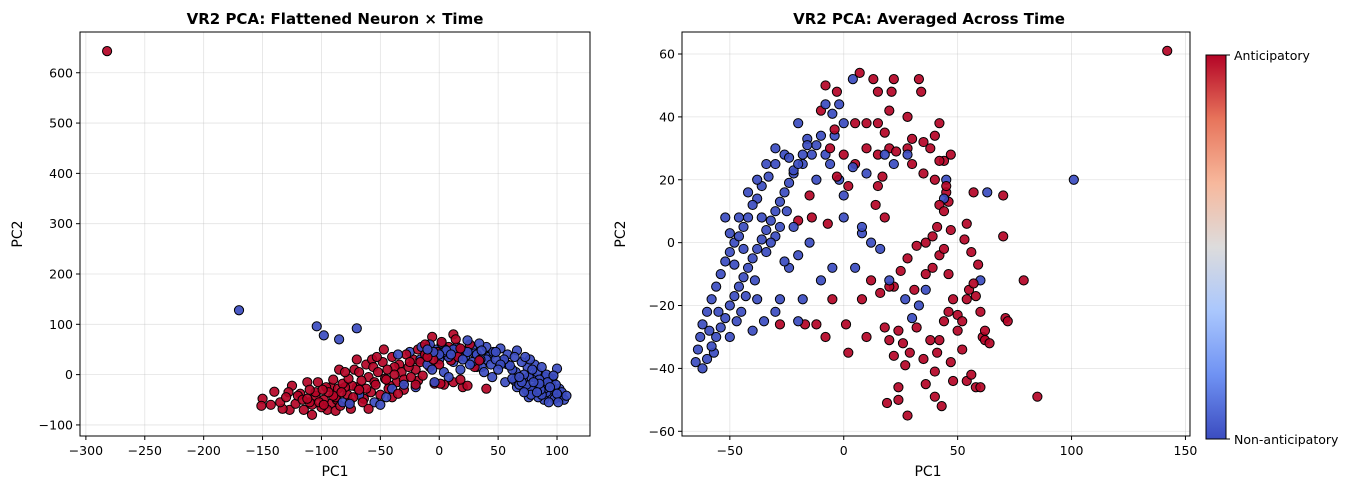  Describe the element at coordinates (334, 472) in the screenshot. I see `left-x-axis-label: PC1` at that location.